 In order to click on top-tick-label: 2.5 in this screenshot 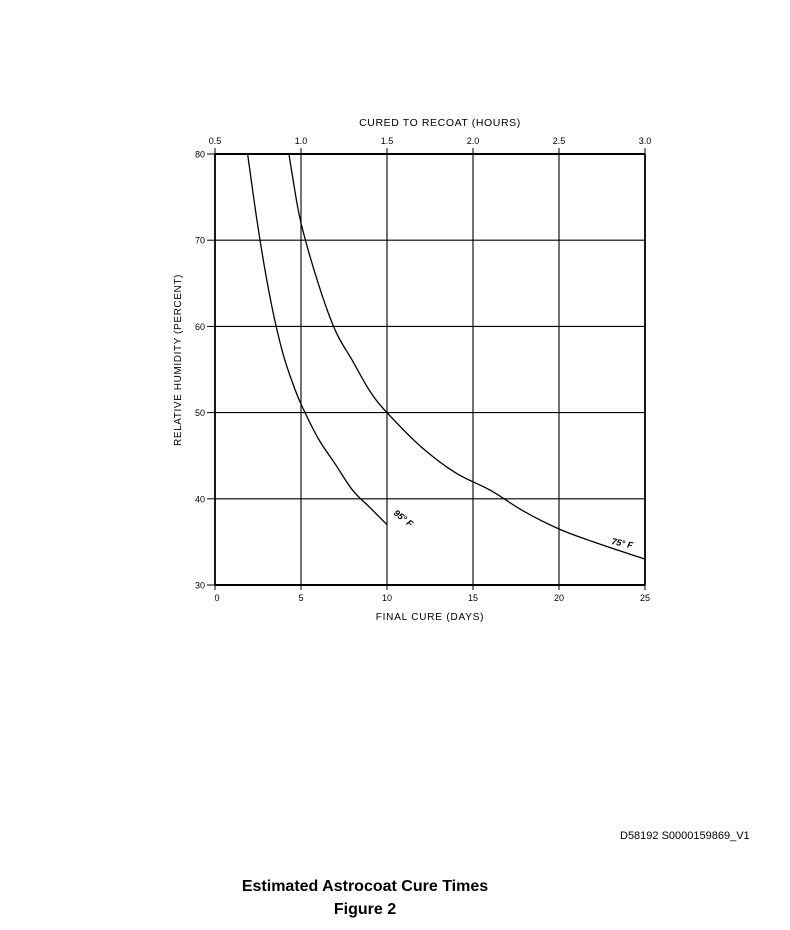, I will do `click(559, 141)`.